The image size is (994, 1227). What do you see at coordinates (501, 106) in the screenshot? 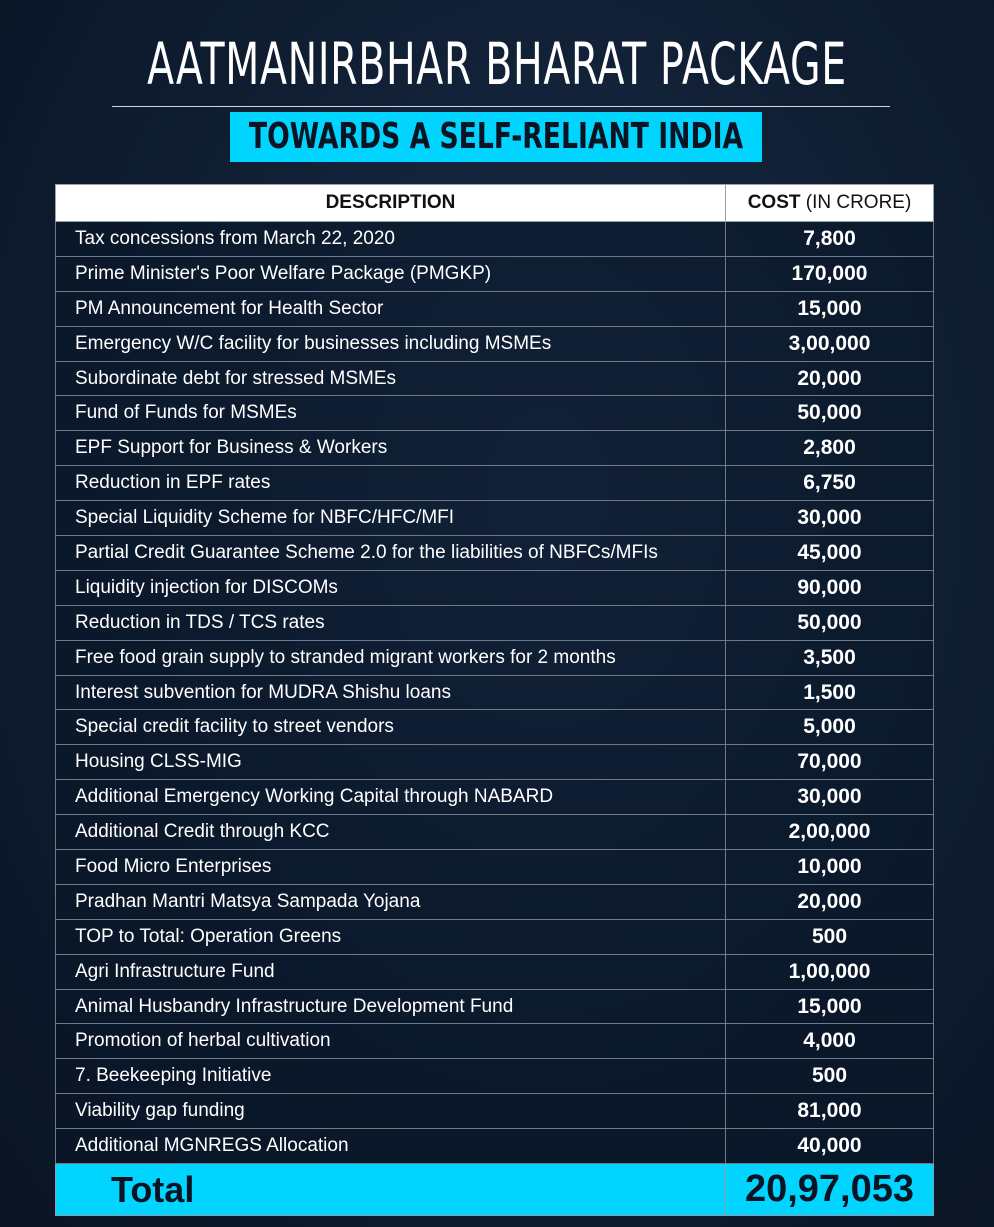
I see `title-divider` at bounding box center [501, 106].